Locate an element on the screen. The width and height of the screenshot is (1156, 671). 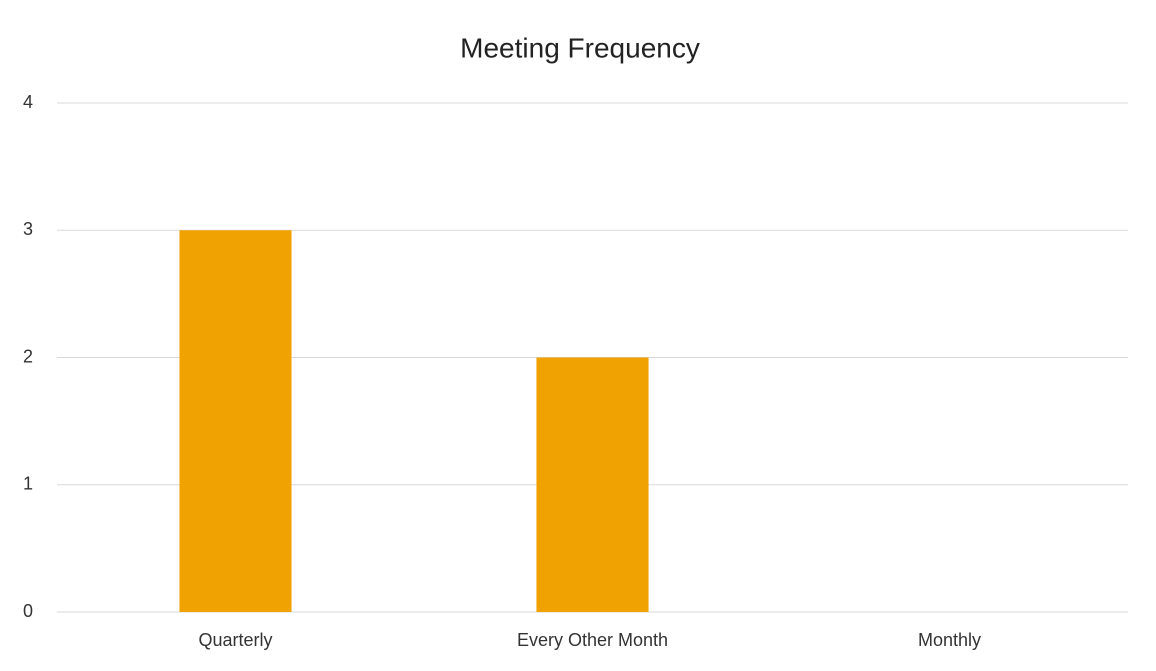
x-tick-label: Monthly is located at coordinates (949, 640).